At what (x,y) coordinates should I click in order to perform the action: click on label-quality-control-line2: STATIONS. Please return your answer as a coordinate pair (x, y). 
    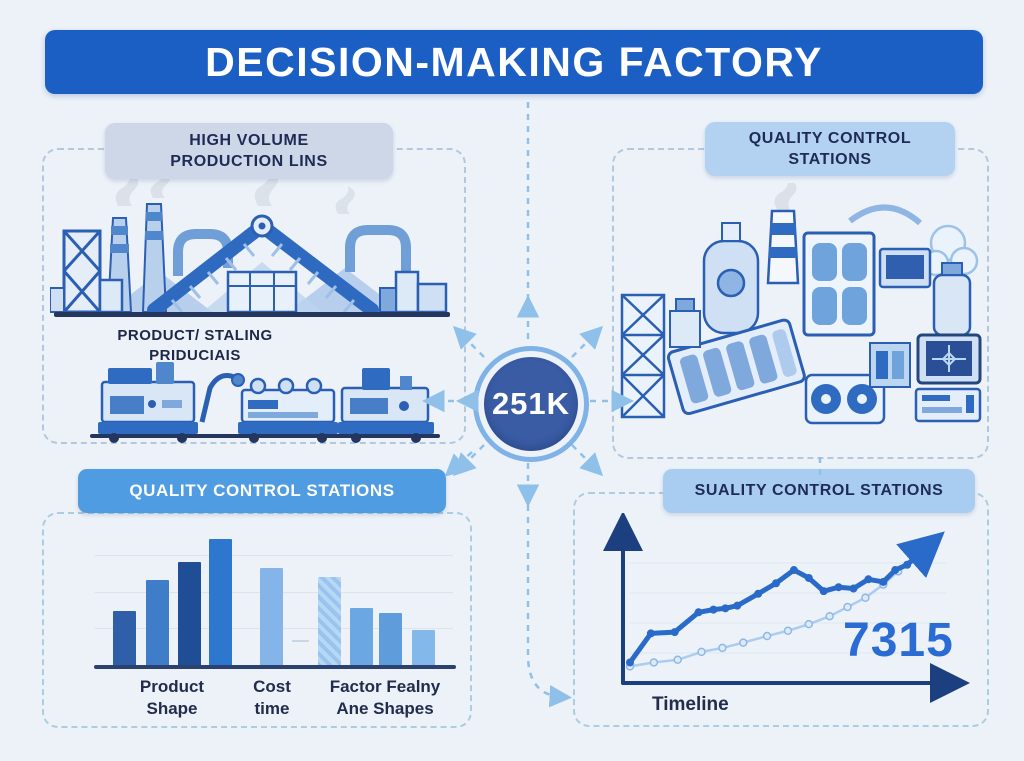
    Looking at the image, I should click on (830, 159).